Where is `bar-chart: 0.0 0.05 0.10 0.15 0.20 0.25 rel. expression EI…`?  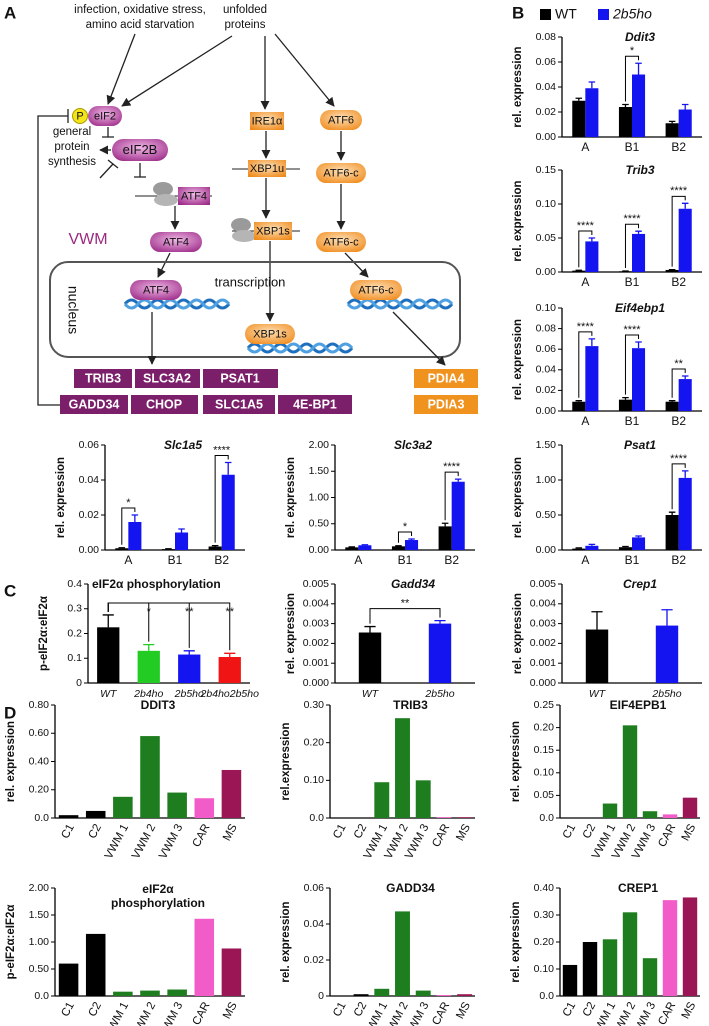
bar-chart: 0.0 0.05 0.10 0.15 0.20 0.25 rel. expression EI… is located at coordinates (605, 779).